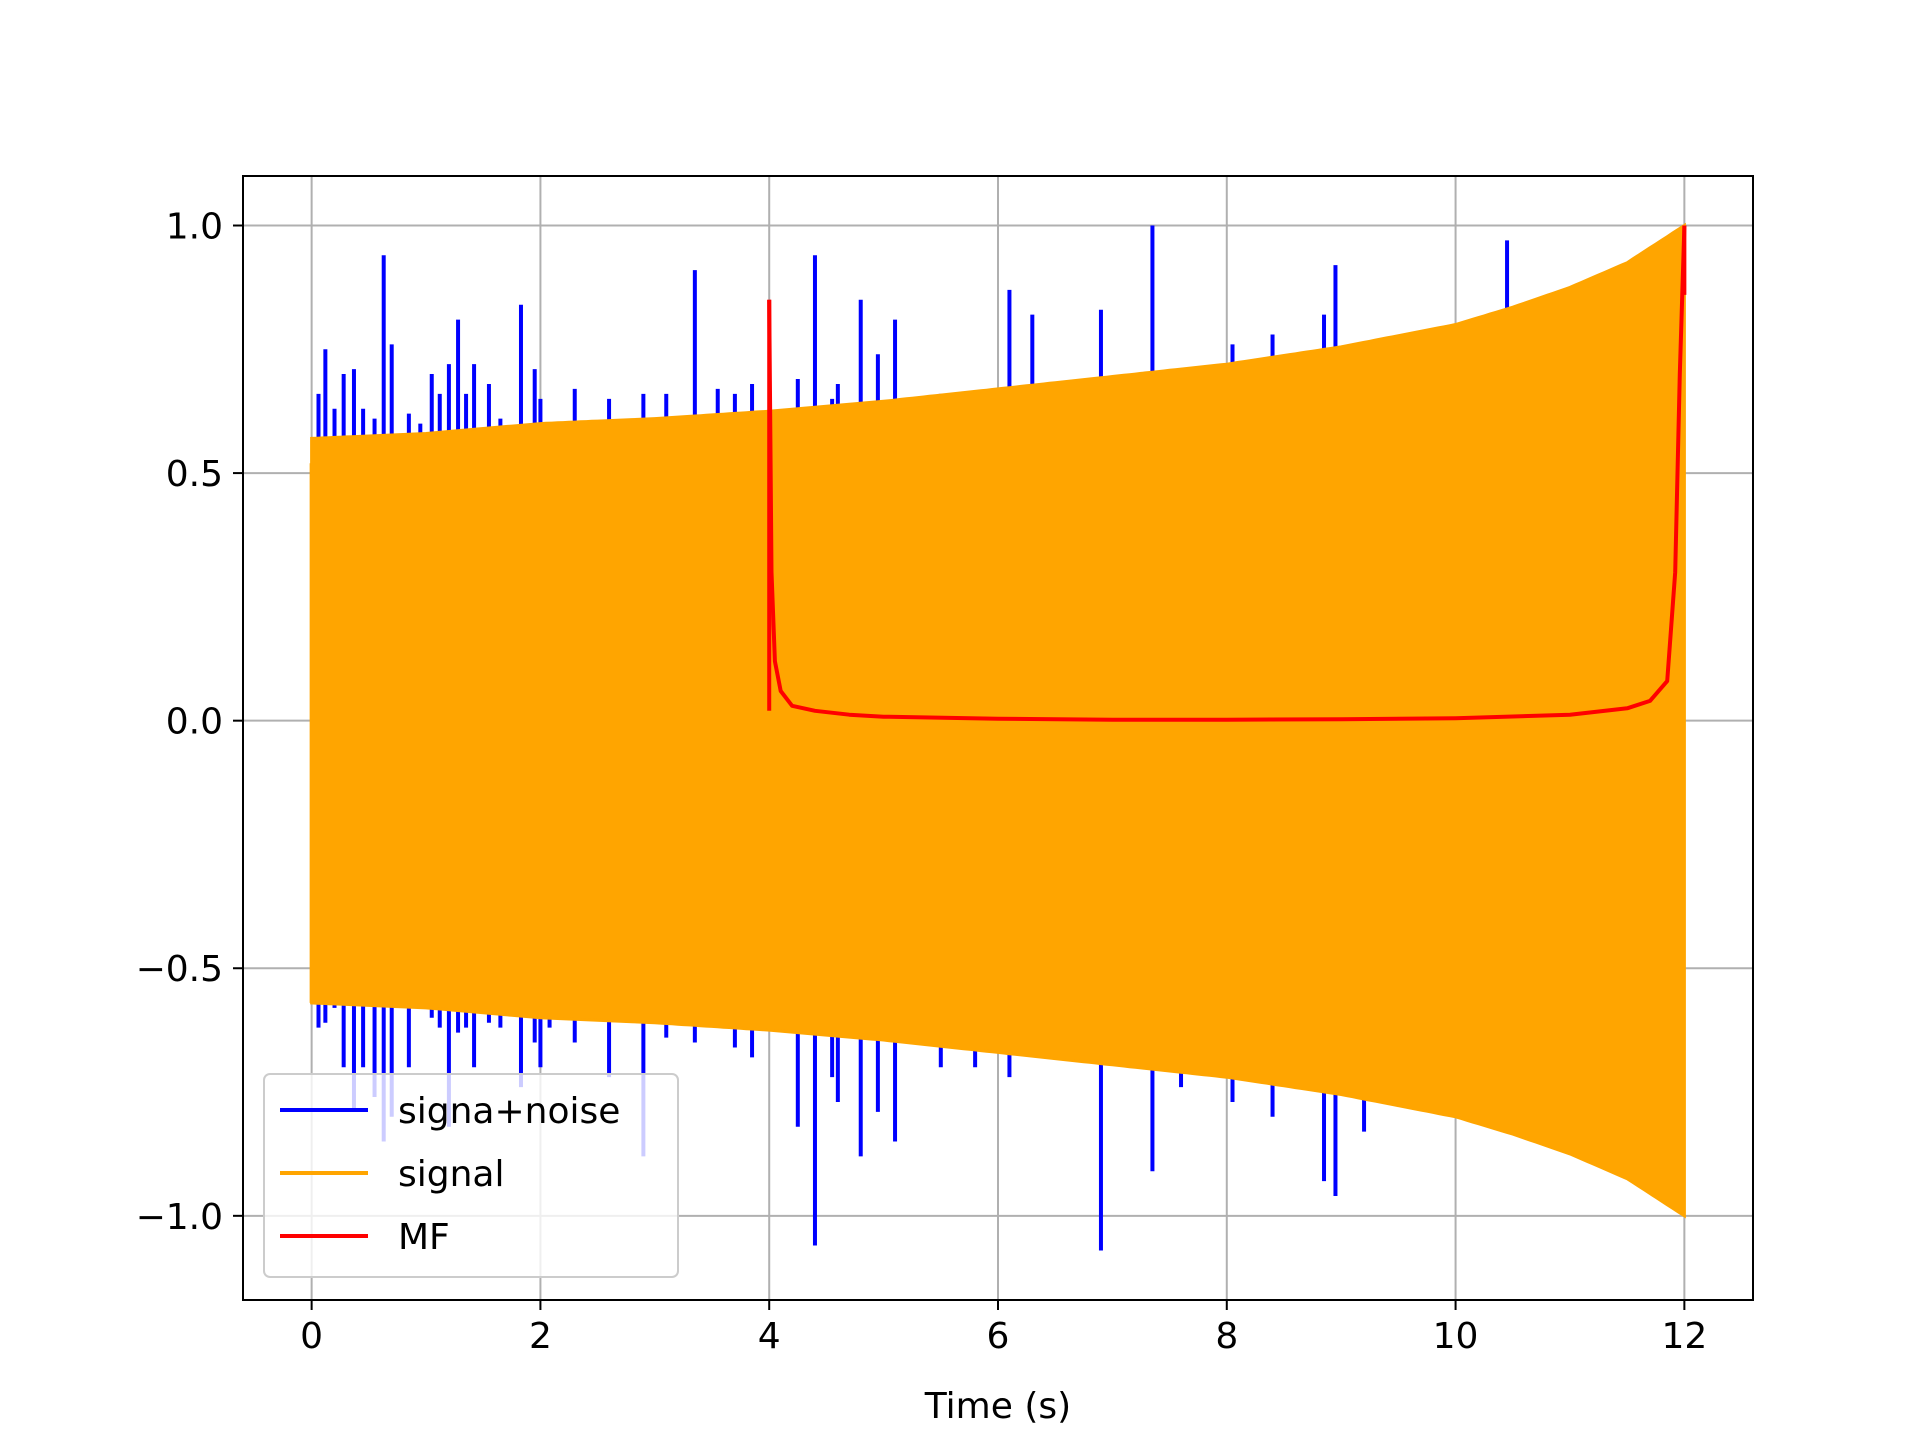  Describe the element at coordinates (998, 1336) in the screenshot. I see `x-tick-label: 6` at that location.